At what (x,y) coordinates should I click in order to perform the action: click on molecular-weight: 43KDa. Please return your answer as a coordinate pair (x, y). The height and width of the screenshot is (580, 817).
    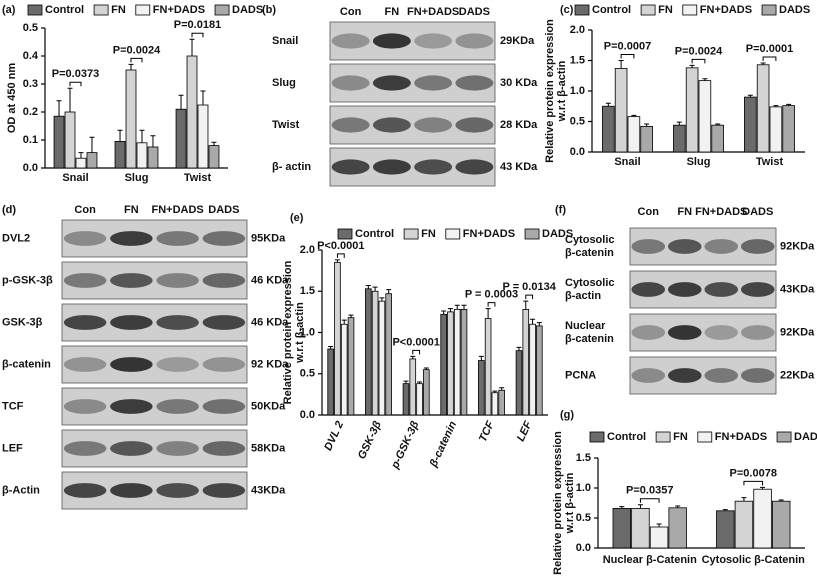
    Looking at the image, I should click on (268, 490).